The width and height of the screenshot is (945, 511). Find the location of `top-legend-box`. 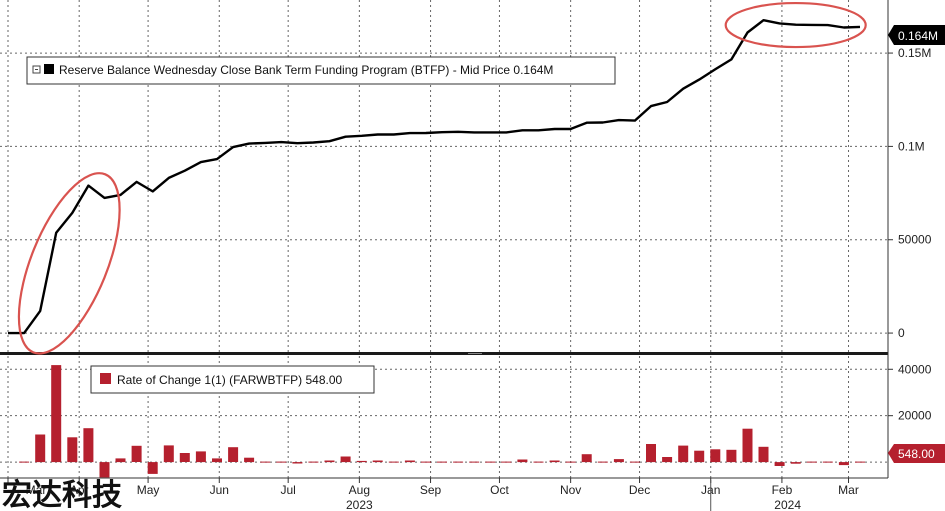

top-legend-box is located at coordinates (321, 70).